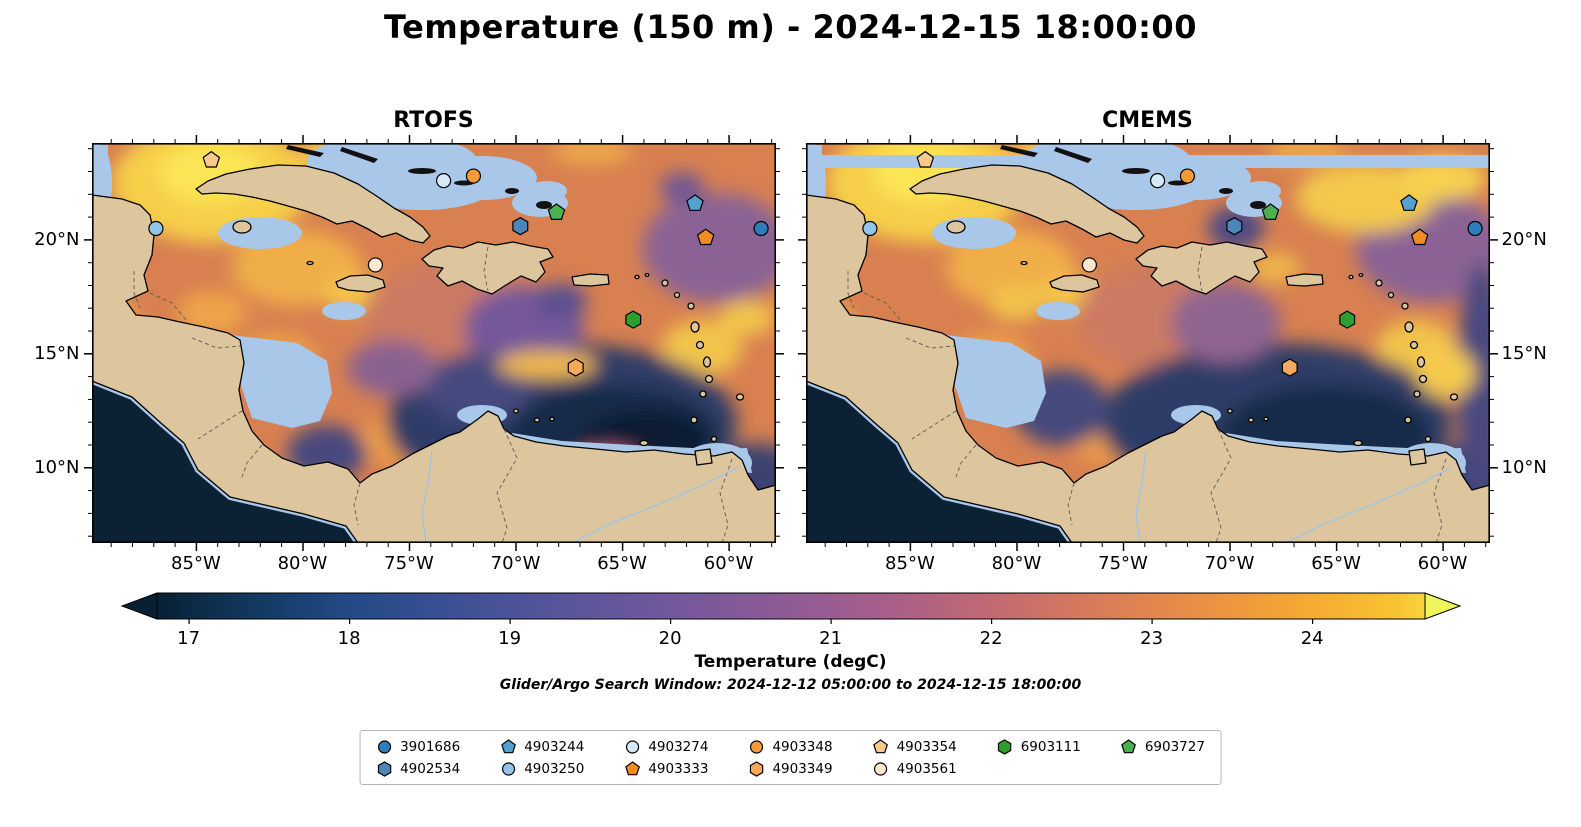 The width and height of the screenshot is (1581, 827). What do you see at coordinates (802, 768) in the screenshot?
I see `legend-label: 4903349` at bounding box center [802, 768].